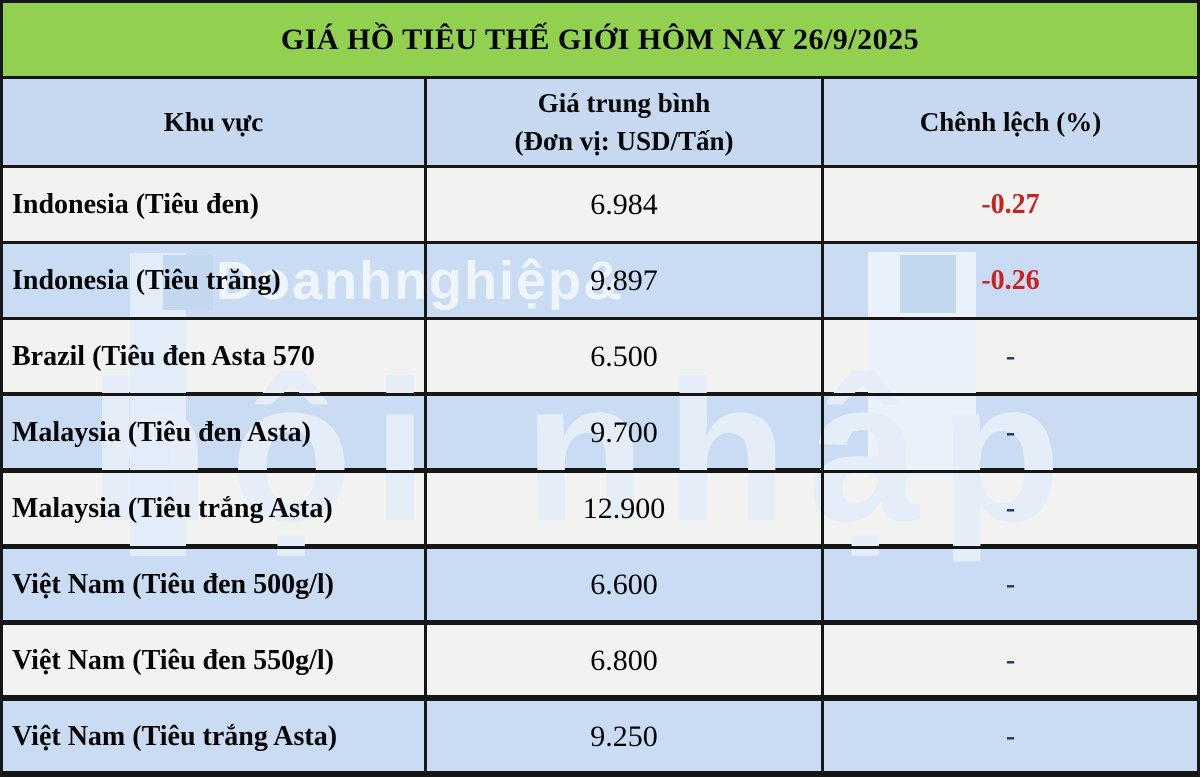 This screenshot has height=777, width=1200. Describe the element at coordinates (1010, 204) in the screenshot. I see `change-cell: -0.27` at that location.